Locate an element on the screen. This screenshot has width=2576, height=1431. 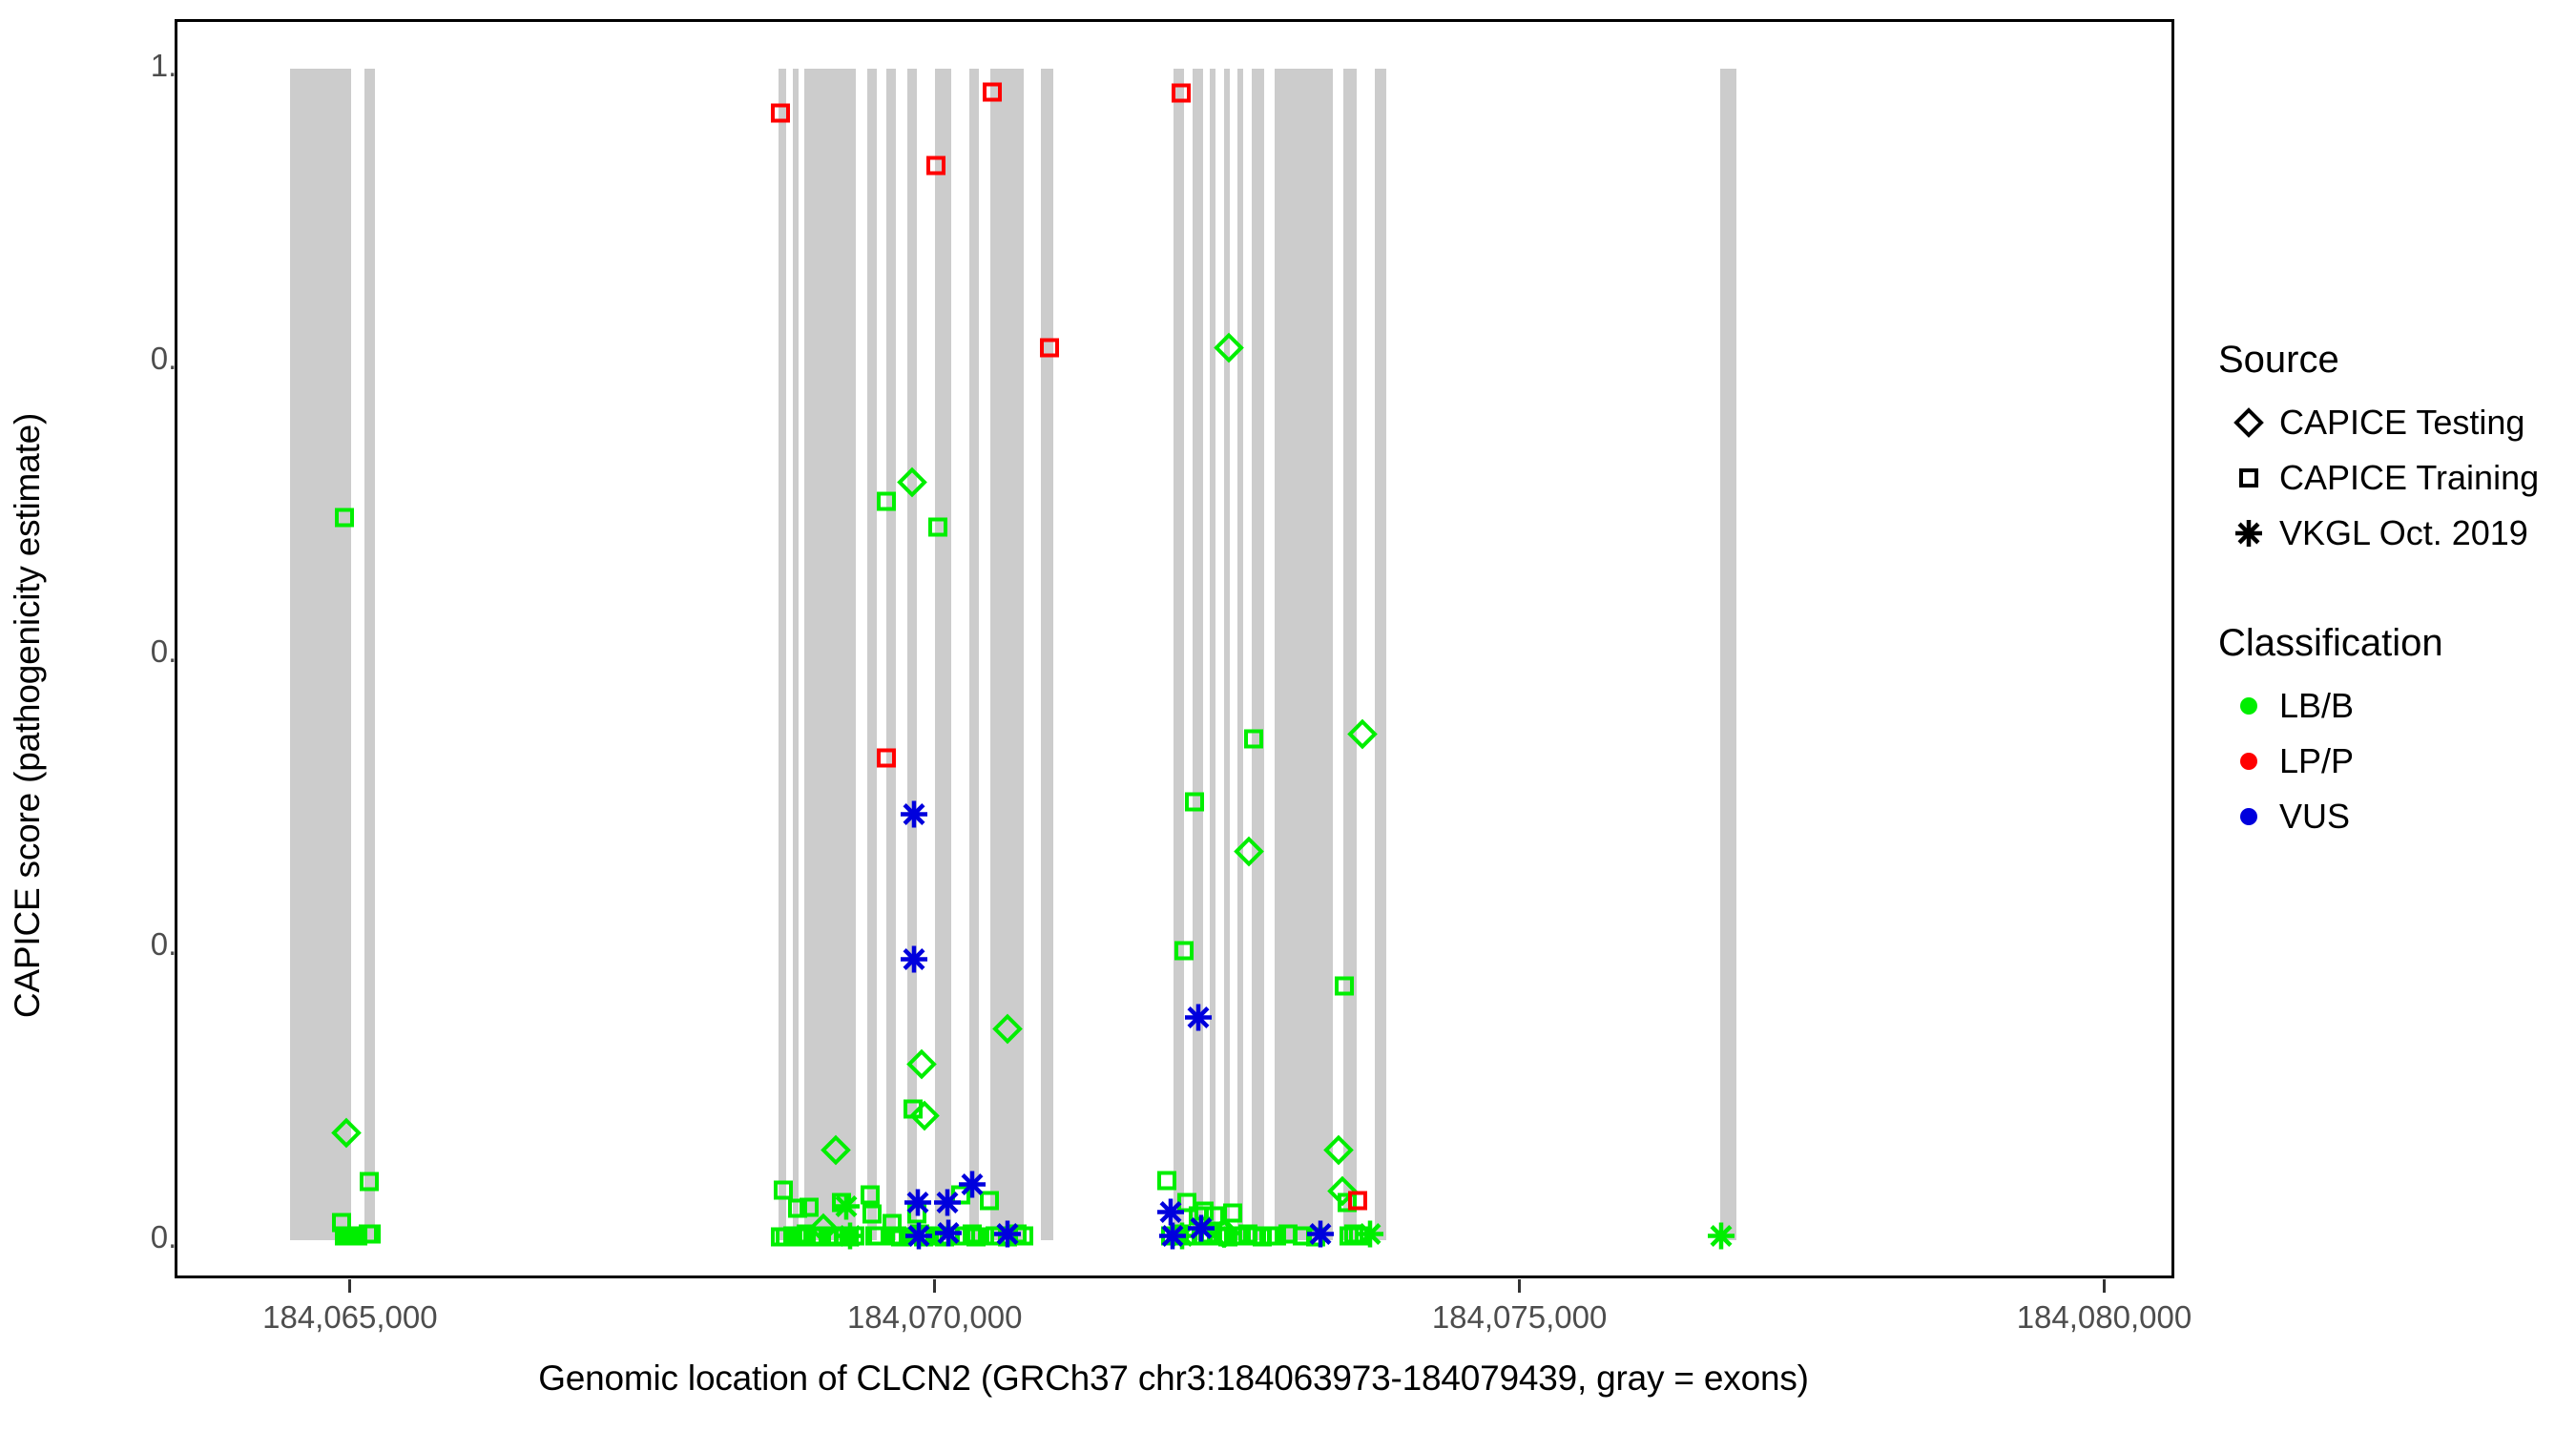
x-tick-label: 184,080,000 is located at coordinates (2104, 1317).